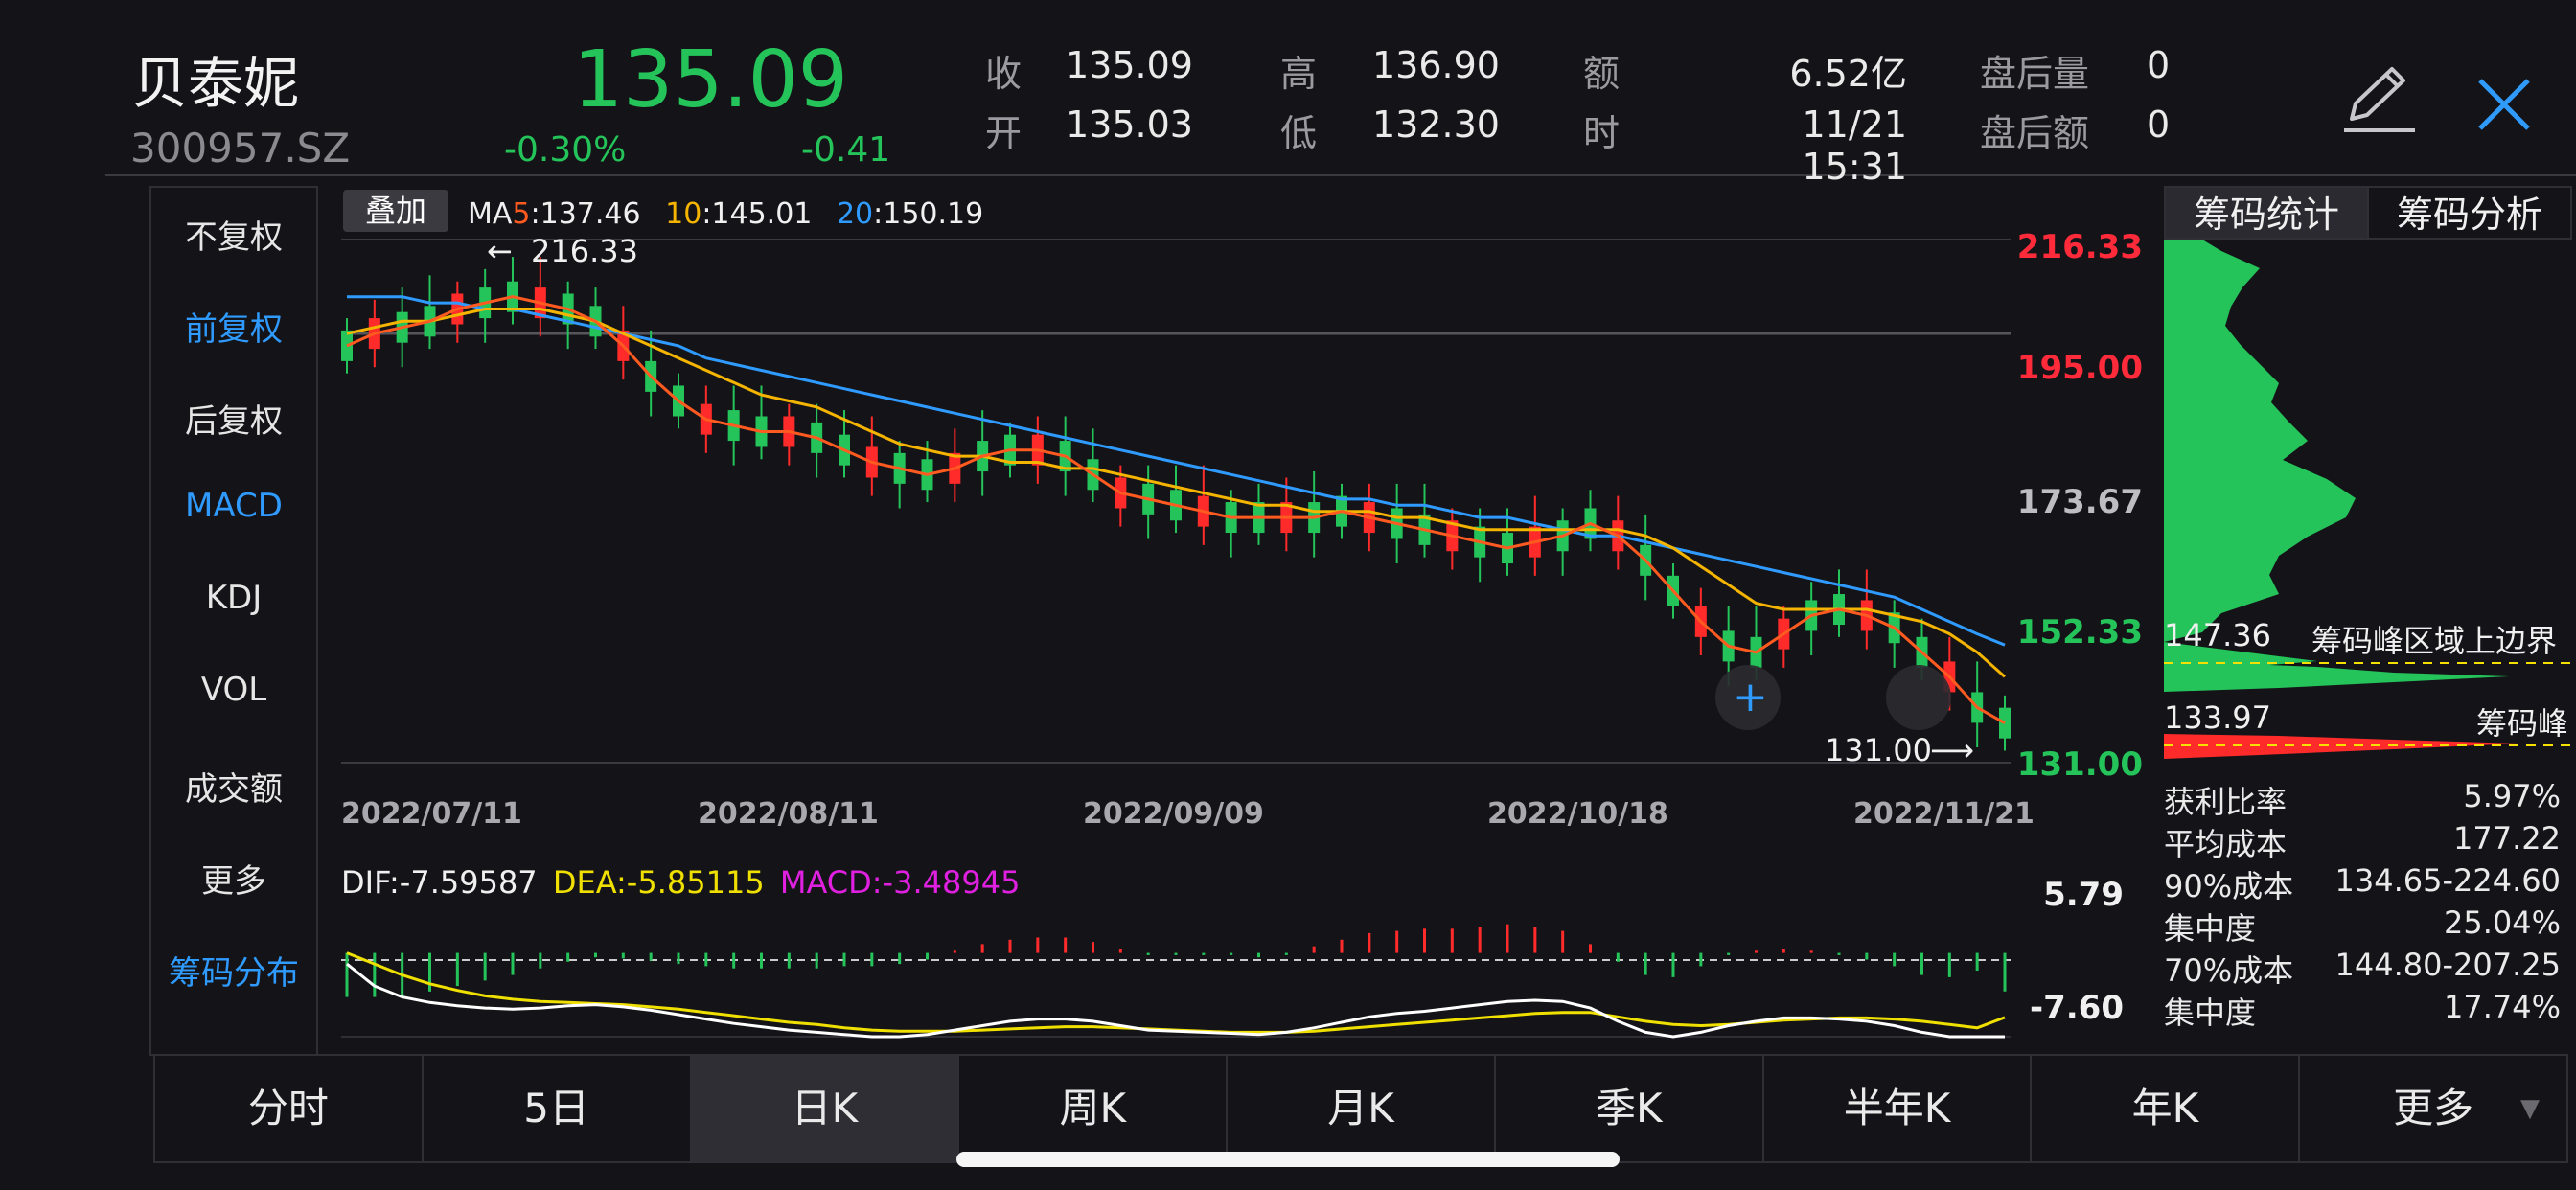 The image size is (2576, 1190). What do you see at coordinates (1878, 750) in the screenshot?
I see `low-annotation: 131.00` at bounding box center [1878, 750].